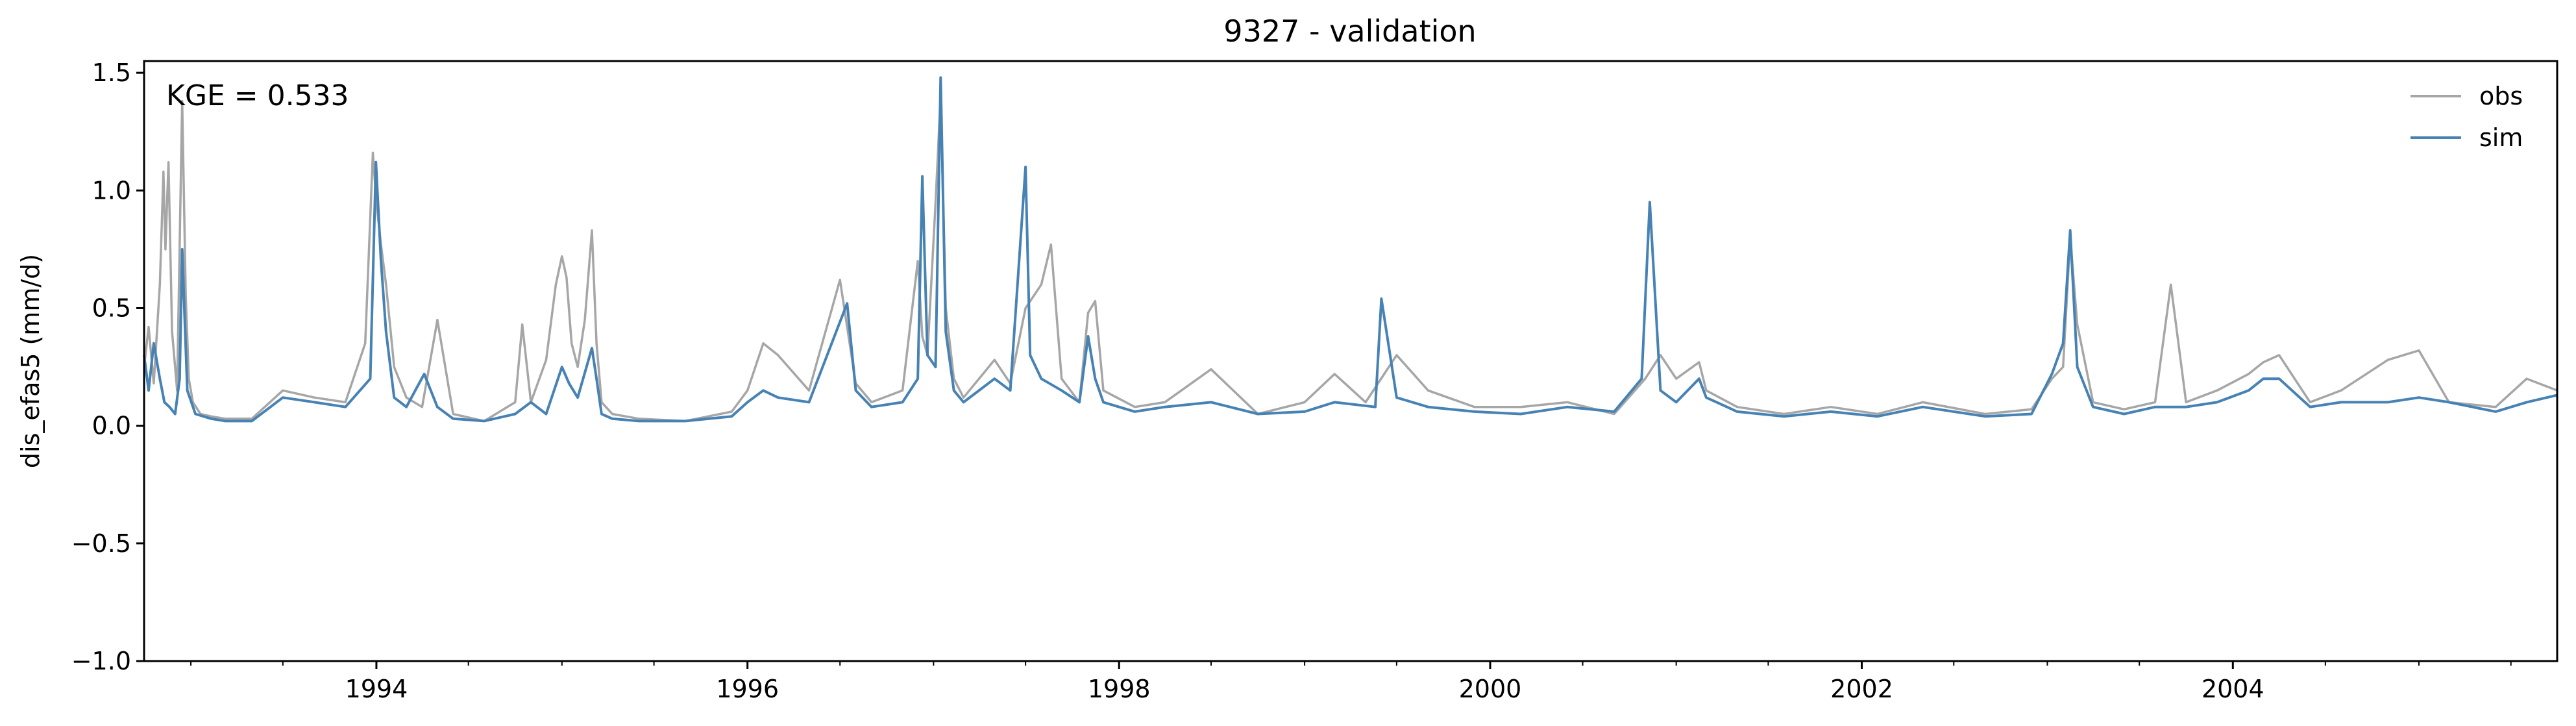  I want to click on x-tick-label: 2004, so click(2233, 689).